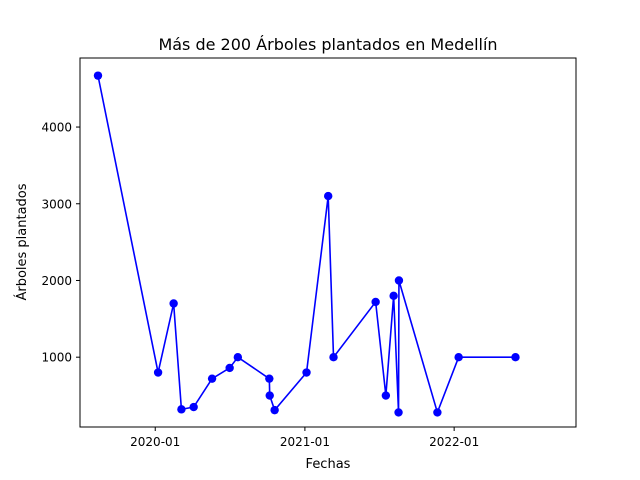  I want to click on y-tick-label: 4000, so click(56, 128).